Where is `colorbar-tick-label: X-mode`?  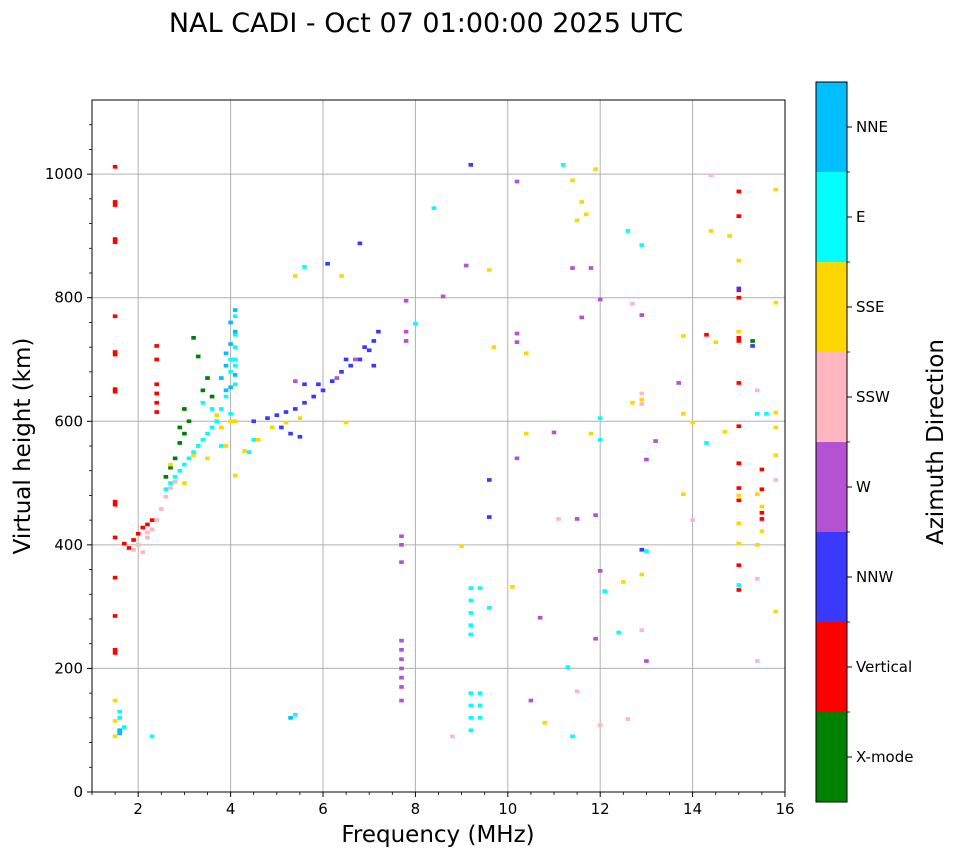 colorbar-tick-label: X-mode is located at coordinates (884, 757).